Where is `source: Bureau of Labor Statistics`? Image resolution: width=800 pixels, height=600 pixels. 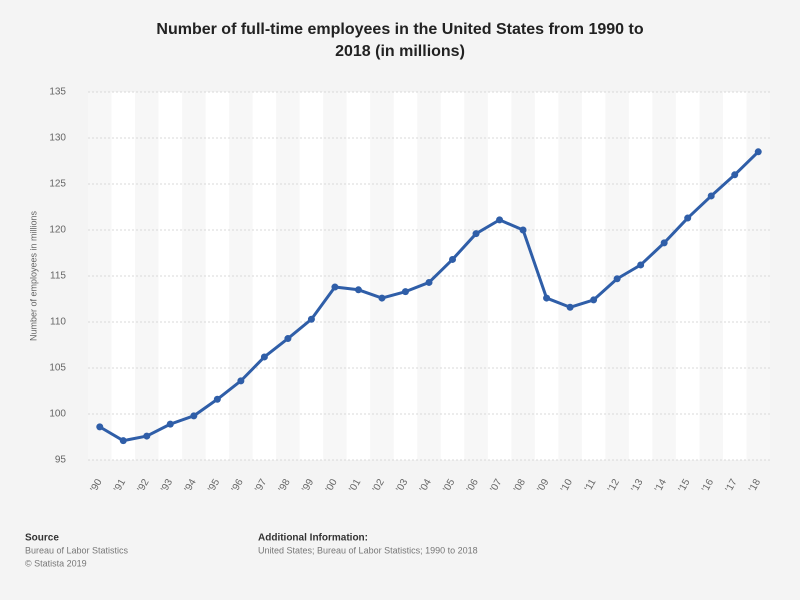 source: Bureau of Labor Statistics is located at coordinates (77, 550).